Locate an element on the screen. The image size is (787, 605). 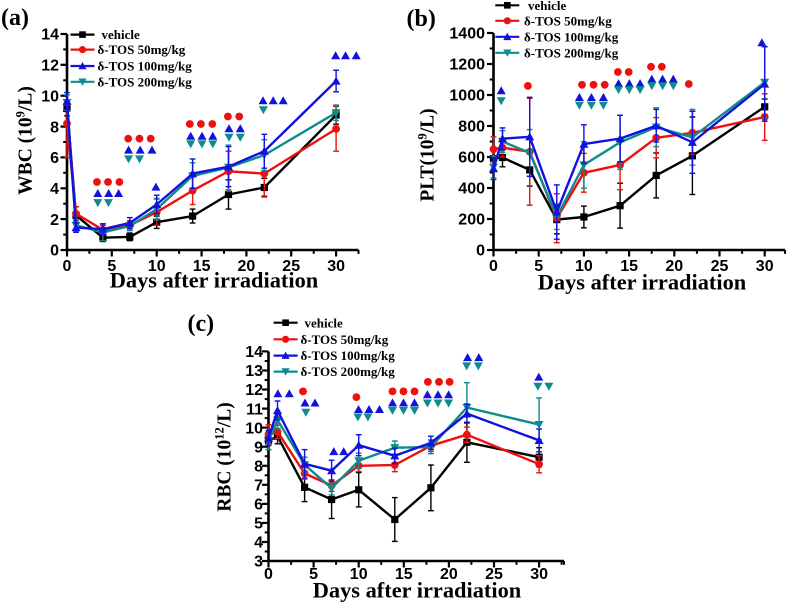
svg-text: PLT(109/L) is located at coordinates (427, 154).